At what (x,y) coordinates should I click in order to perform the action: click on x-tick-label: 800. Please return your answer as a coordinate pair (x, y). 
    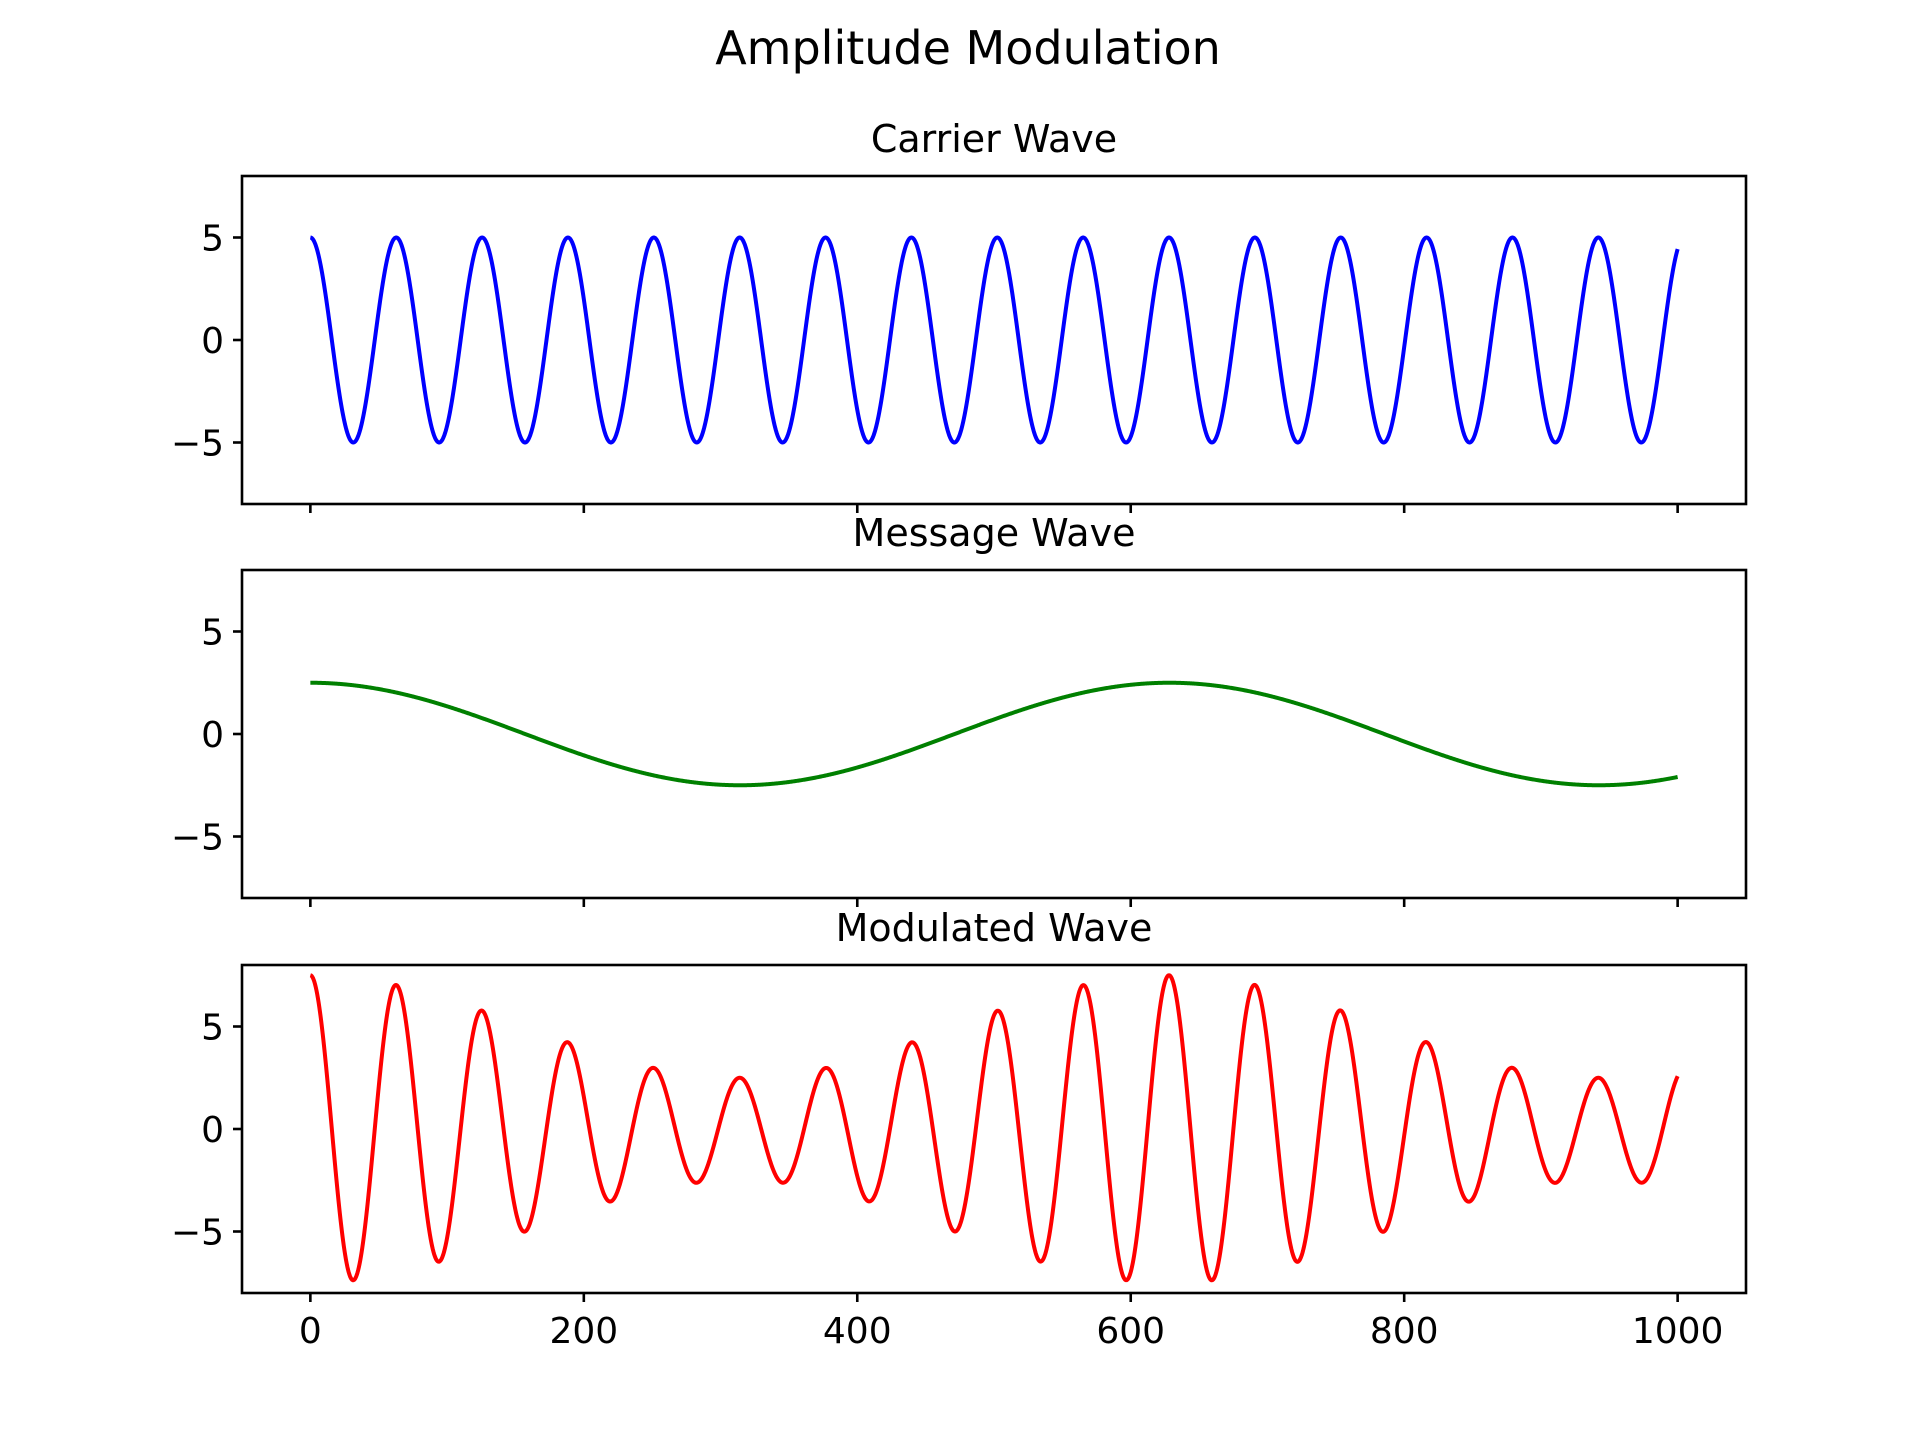
    Looking at the image, I should click on (1404, 1331).